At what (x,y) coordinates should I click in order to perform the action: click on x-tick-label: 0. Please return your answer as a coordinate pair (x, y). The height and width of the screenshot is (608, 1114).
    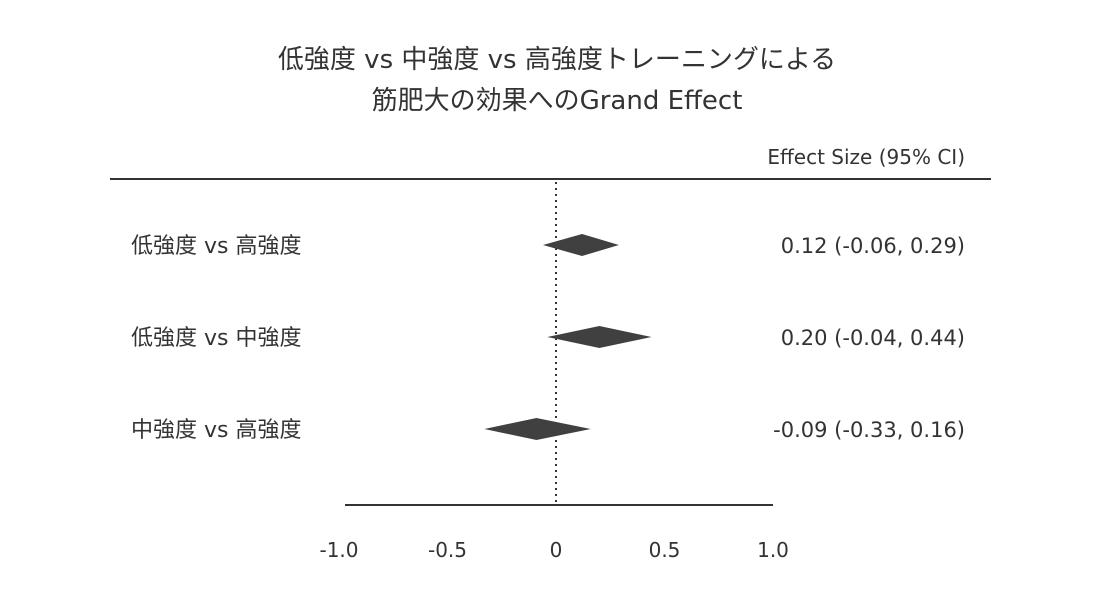
    Looking at the image, I should click on (556, 550).